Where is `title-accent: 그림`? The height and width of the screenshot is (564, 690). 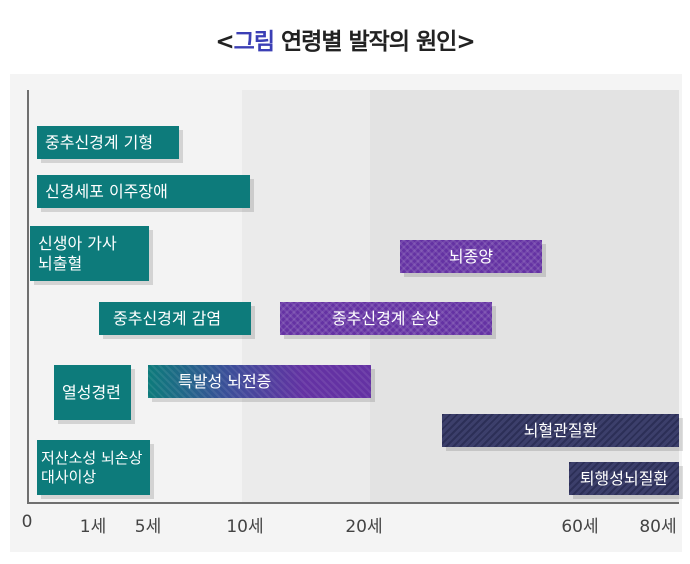 title-accent: 그림 is located at coordinates (254, 42).